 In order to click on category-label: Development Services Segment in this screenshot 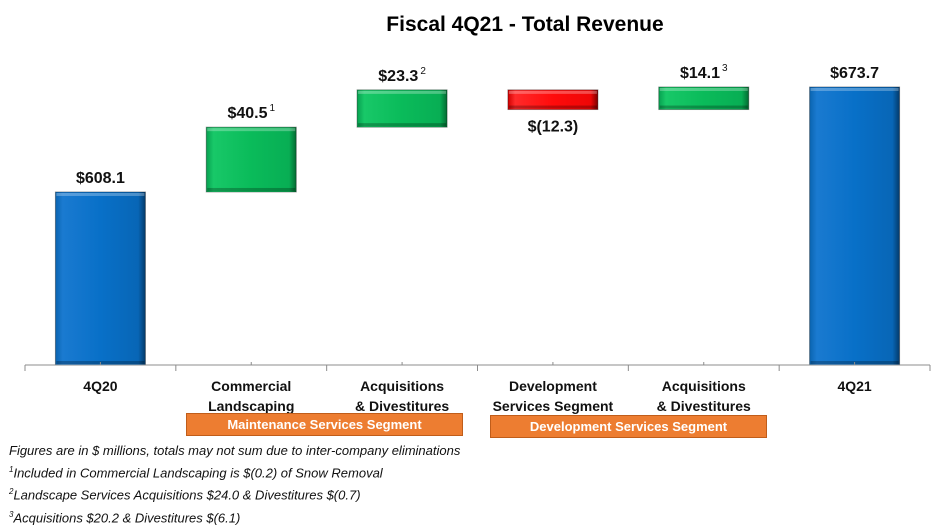, I will do `click(553, 396)`.